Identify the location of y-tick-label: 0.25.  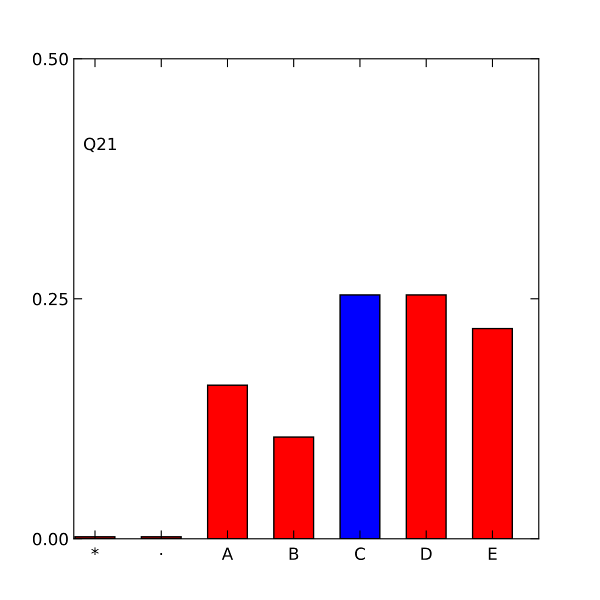
(50, 299).